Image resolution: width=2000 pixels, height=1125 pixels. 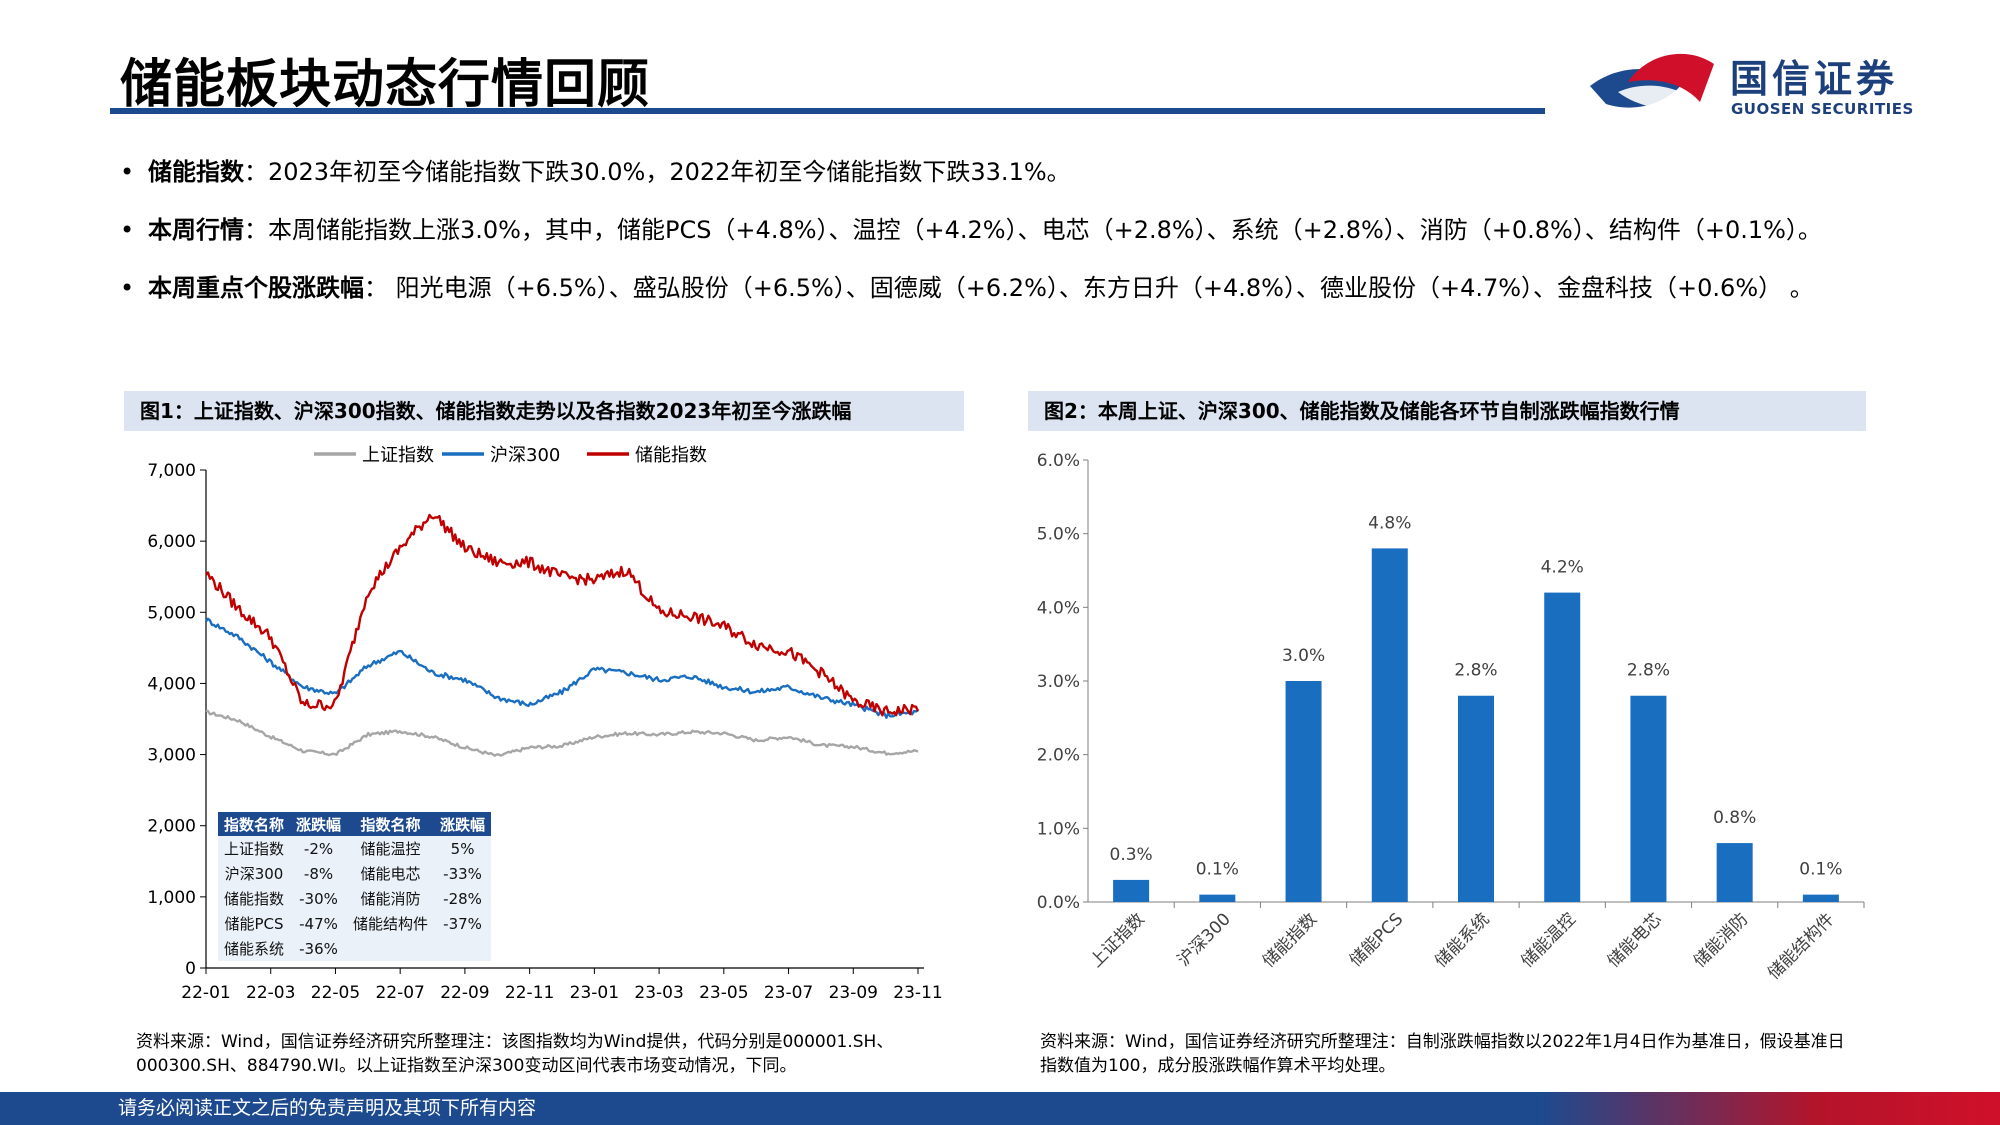 What do you see at coordinates (544, 411) in the screenshot?
I see `figure1-title: 图1：上证指数、沪深300指数、储能指数走势以及各指数2023年初至今涨跌幅` at bounding box center [544, 411].